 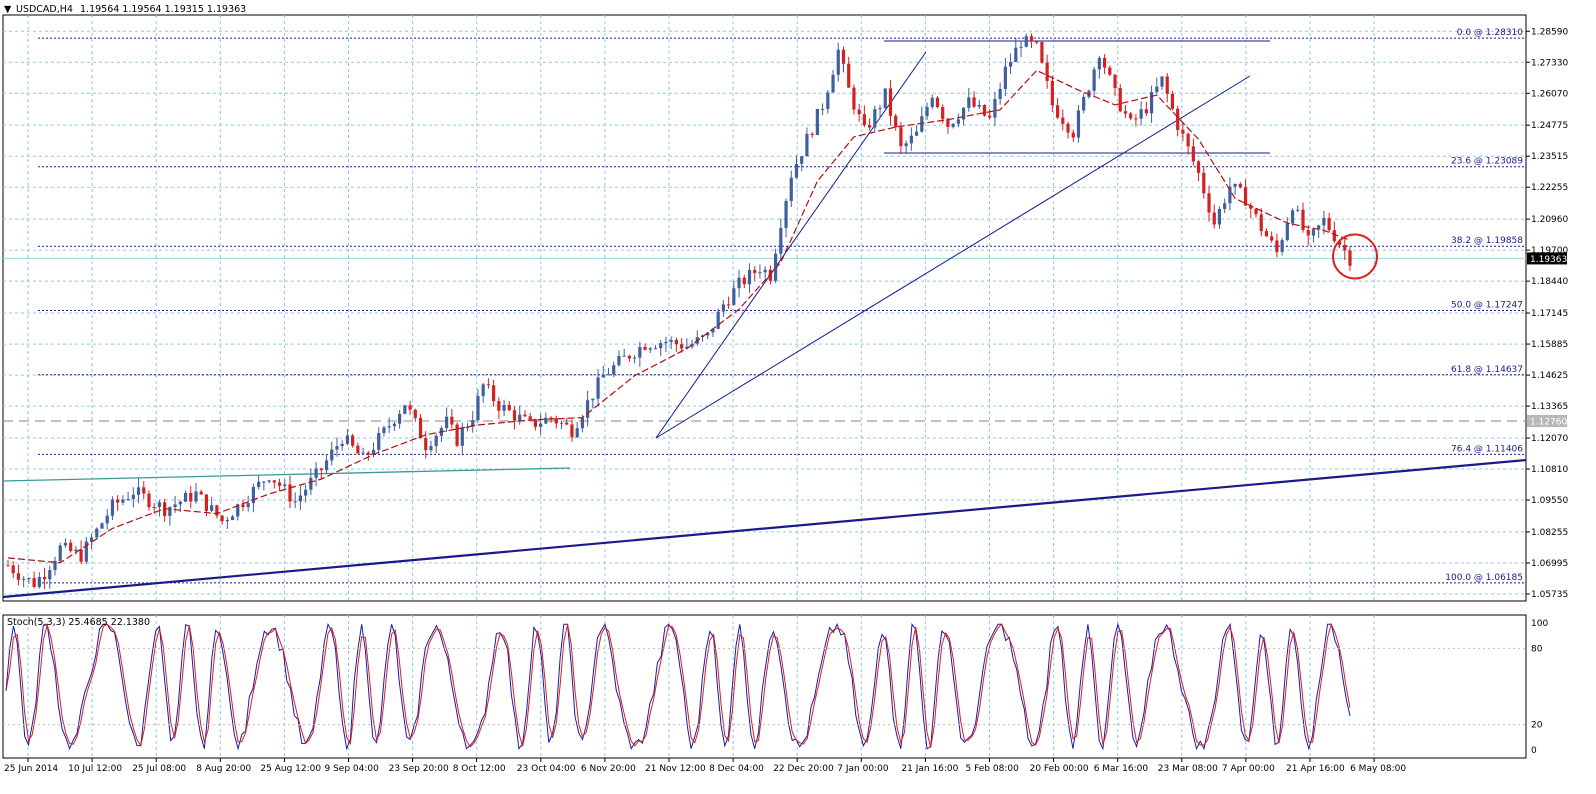 I want to click on price-tick-label: 1.20960, so click(x=1549, y=220).